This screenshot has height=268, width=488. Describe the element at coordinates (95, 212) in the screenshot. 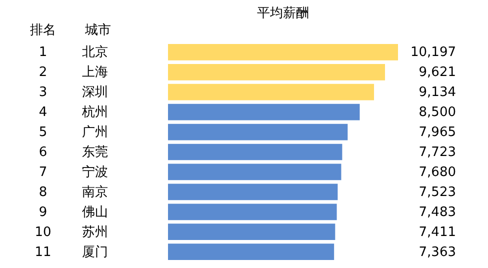

I see `y-tick-label: 佛山` at that location.